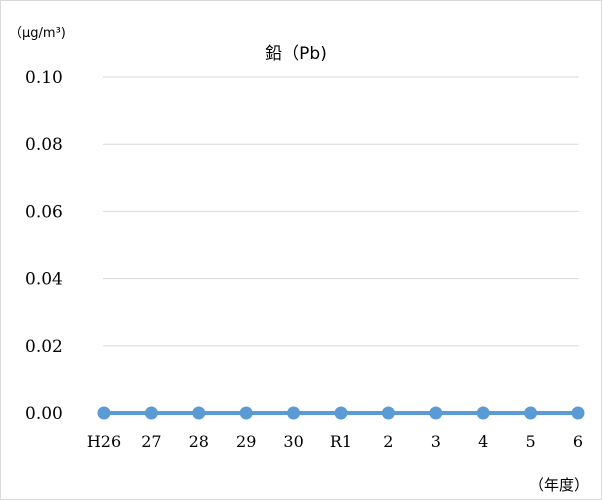 The width and height of the screenshot is (602, 501). Describe the element at coordinates (44, 347) in the screenshot. I see `y-tick-label: 0.02` at that location.